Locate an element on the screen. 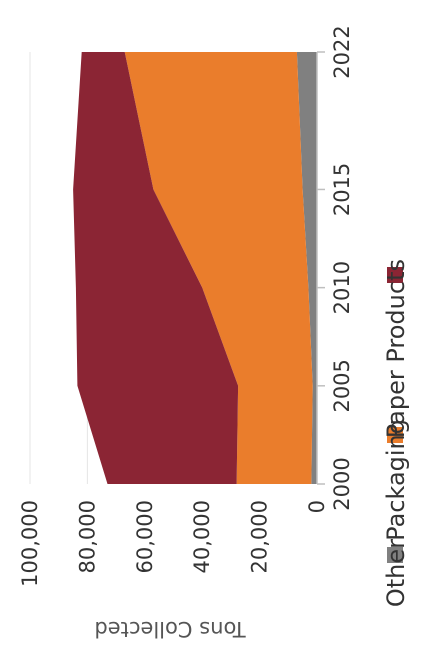  legend-swatch-other is located at coordinates (395, 555).